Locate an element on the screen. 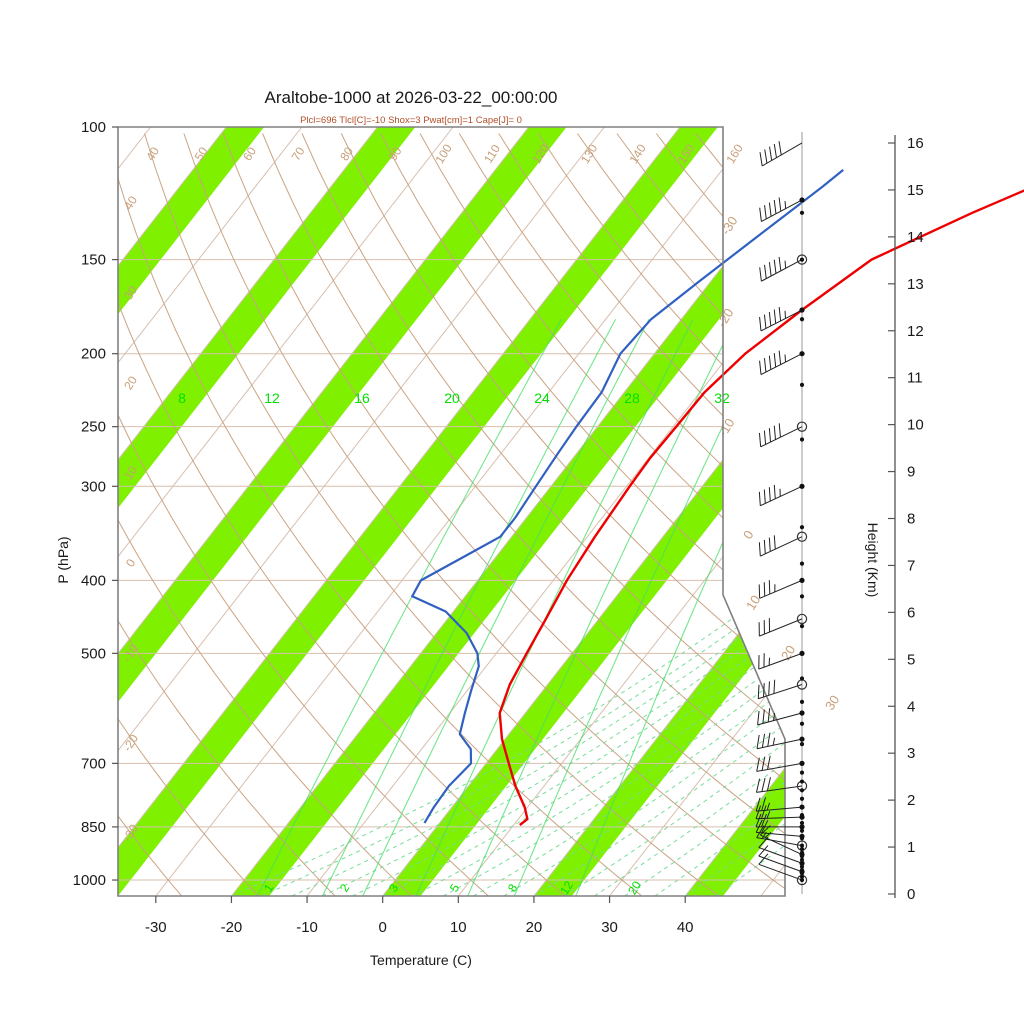 This screenshot has height=1024, width=1024. pressure-tick-700: 700 is located at coordinates (93, 763).